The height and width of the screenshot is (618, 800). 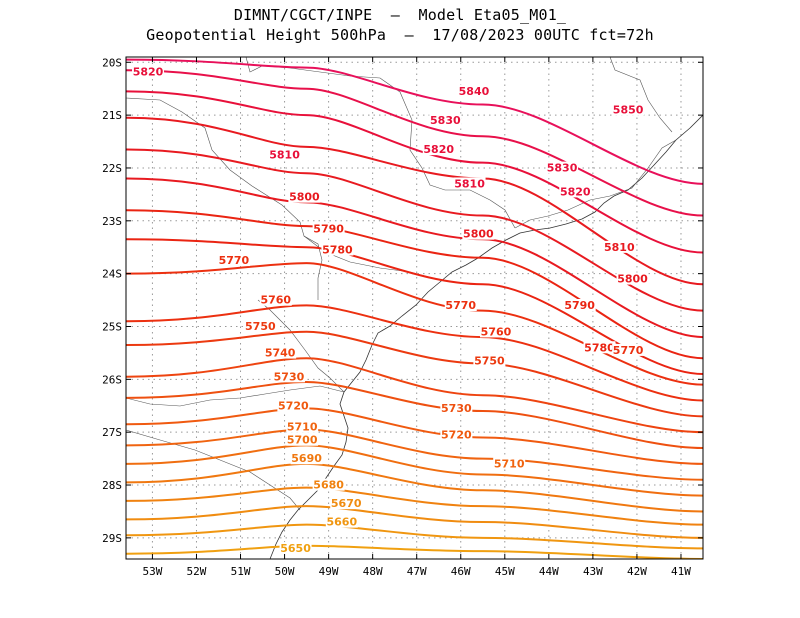 I want to click on lon-tick-label: 44W, so click(x=549, y=571).